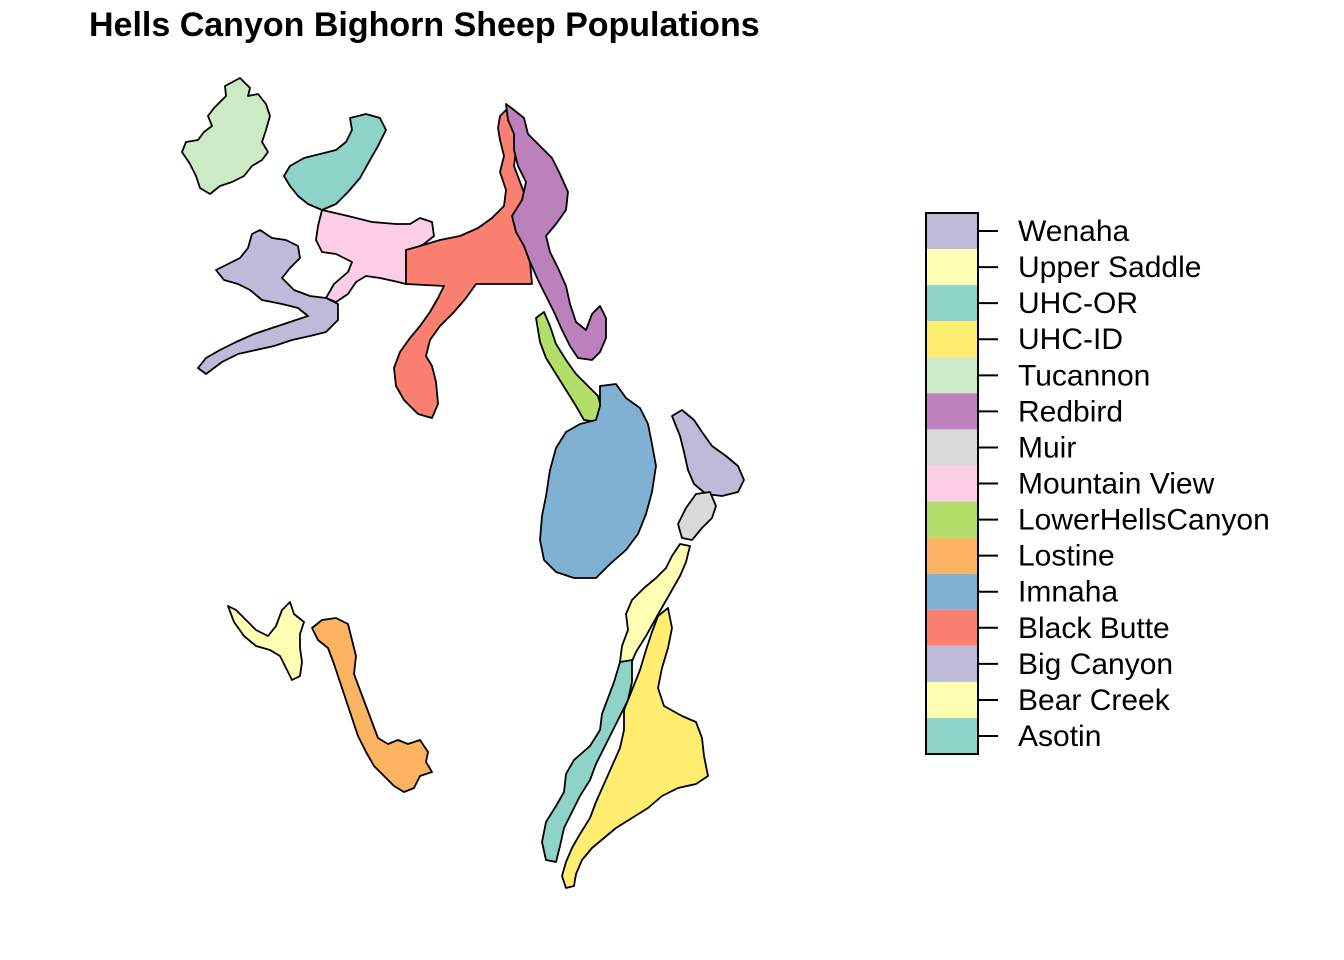  What do you see at coordinates (952, 303) in the screenshot?
I see `legend-swatch-uhc-or` at bounding box center [952, 303].